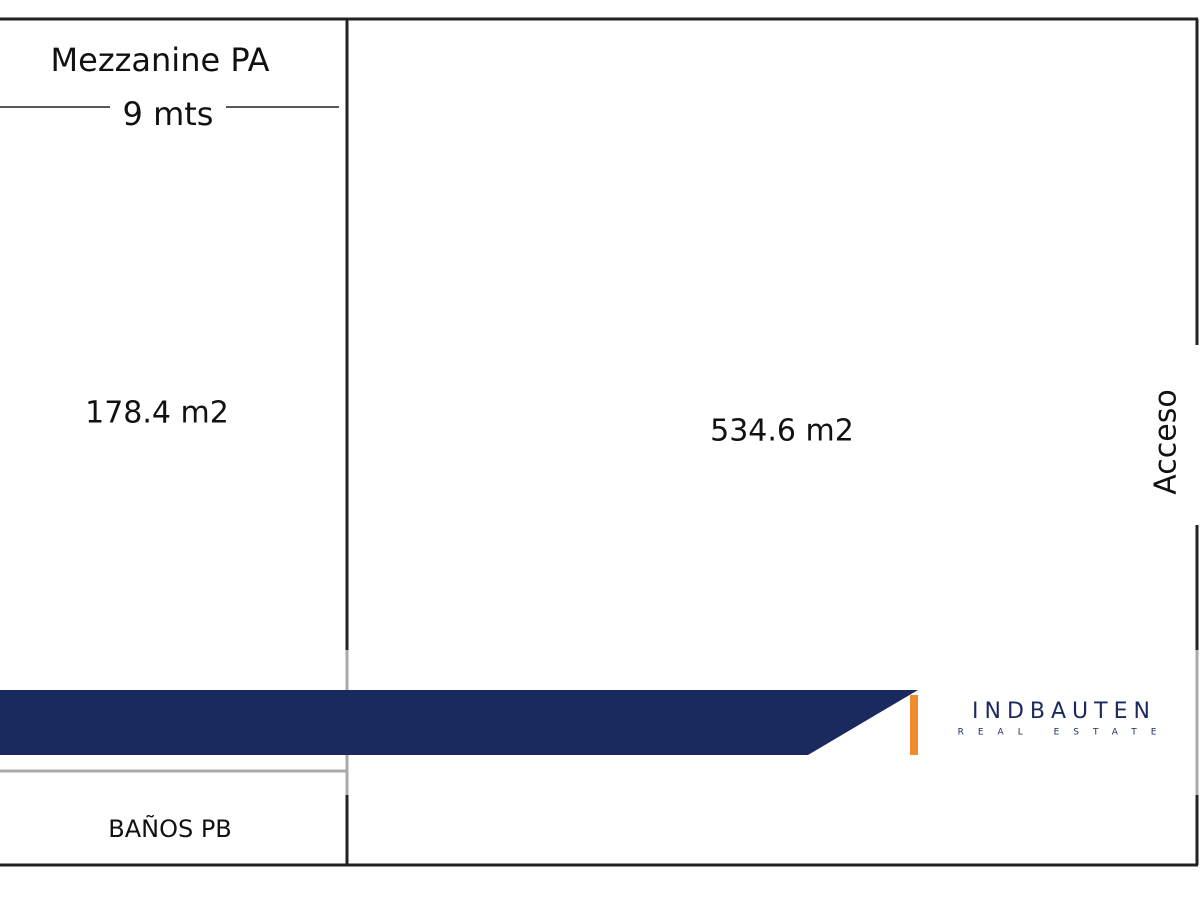 The width and height of the screenshot is (1200, 900). Describe the element at coordinates (170, 828) in the screenshot. I see `room-title: BAÑOS PB` at that location.